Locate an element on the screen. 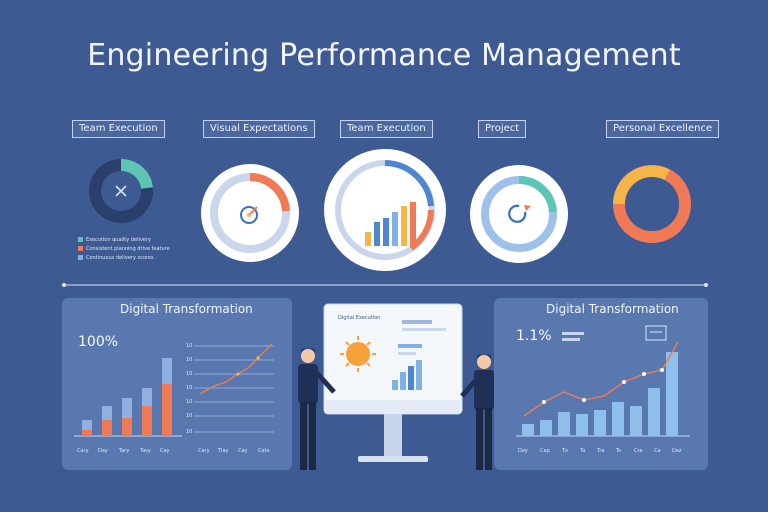 The height and width of the screenshot is (512, 768). left-panel-title: Digital Transformation is located at coordinates (186, 309).